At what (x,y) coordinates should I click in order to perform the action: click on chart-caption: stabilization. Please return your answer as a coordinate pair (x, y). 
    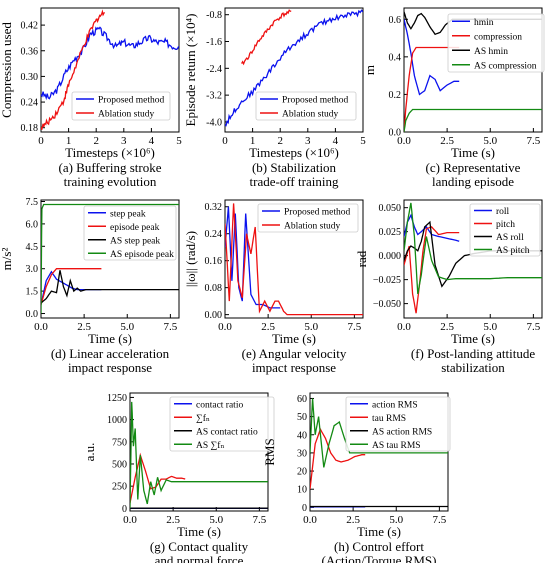
    Looking at the image, I should click on (473, 367).